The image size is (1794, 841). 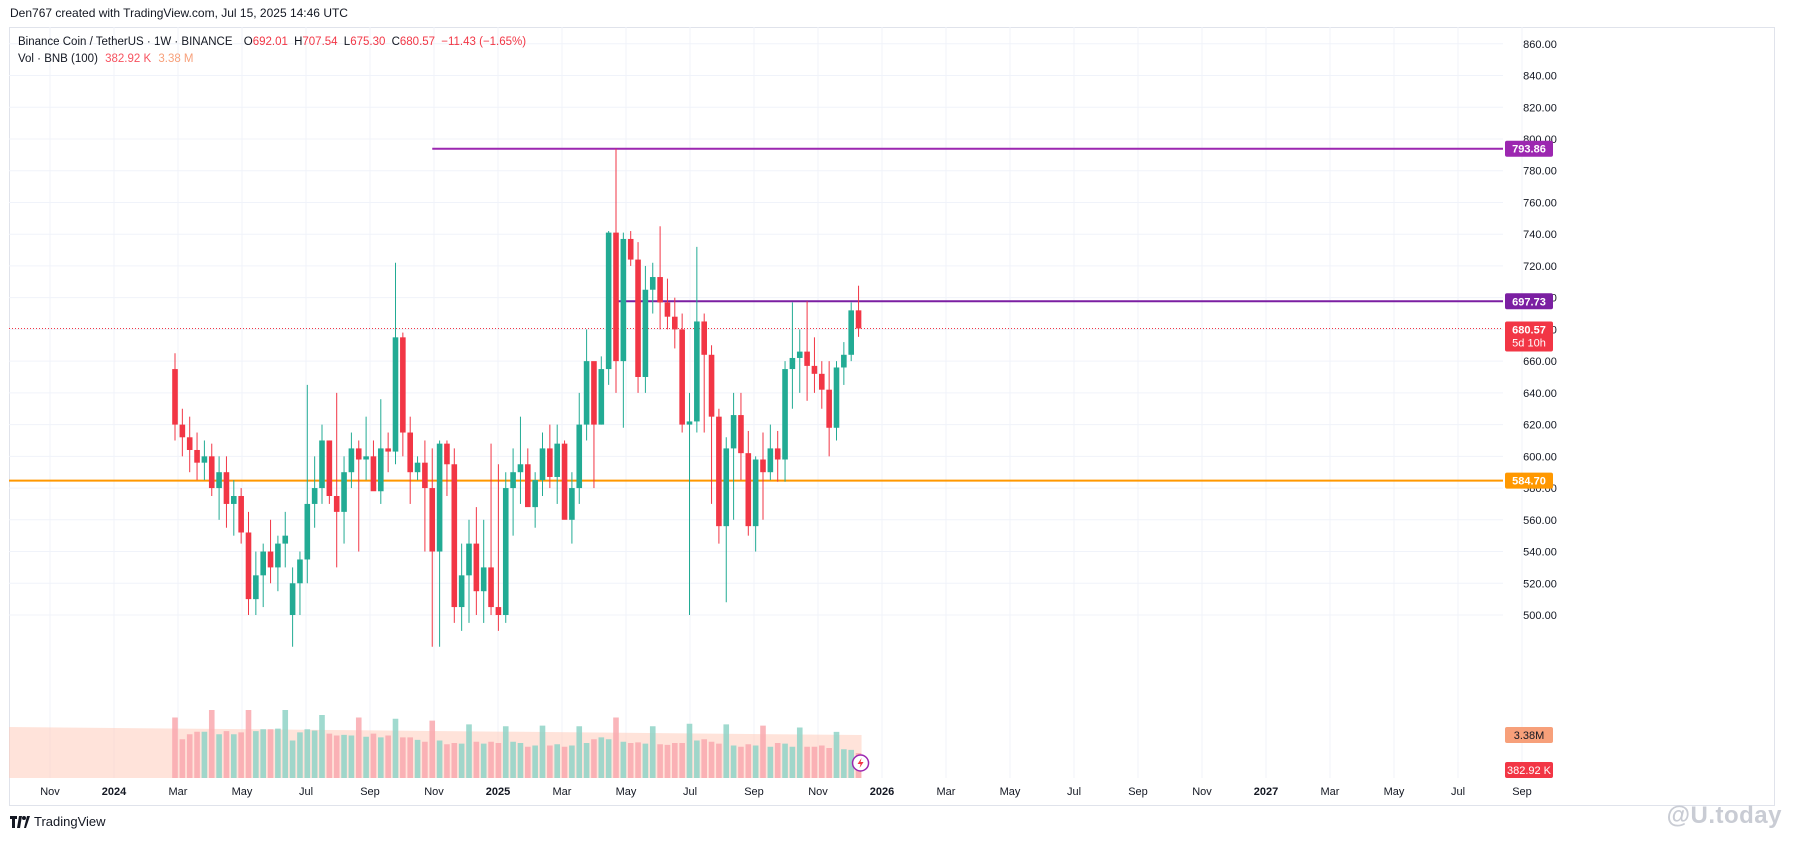 I want to click on price-axis-label: 520.00, so click(x=1540, y=584).